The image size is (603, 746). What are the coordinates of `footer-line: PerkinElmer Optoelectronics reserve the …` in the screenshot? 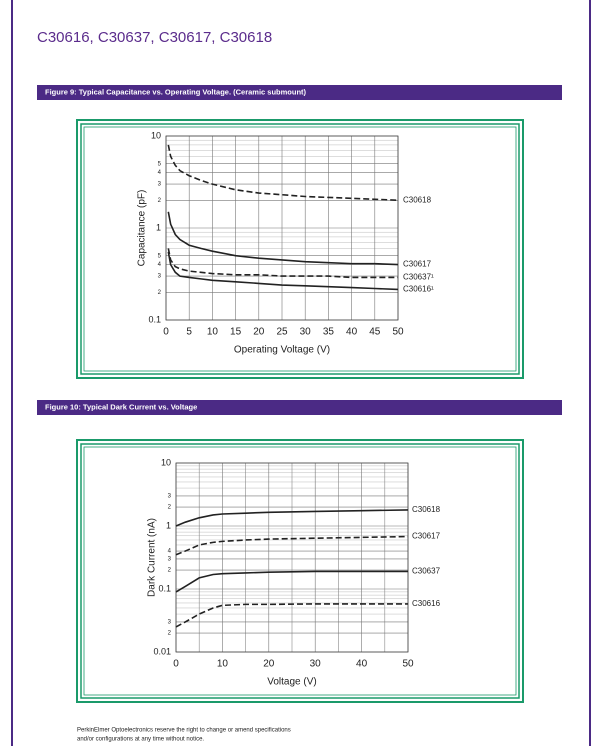 It's located at (184, 731).